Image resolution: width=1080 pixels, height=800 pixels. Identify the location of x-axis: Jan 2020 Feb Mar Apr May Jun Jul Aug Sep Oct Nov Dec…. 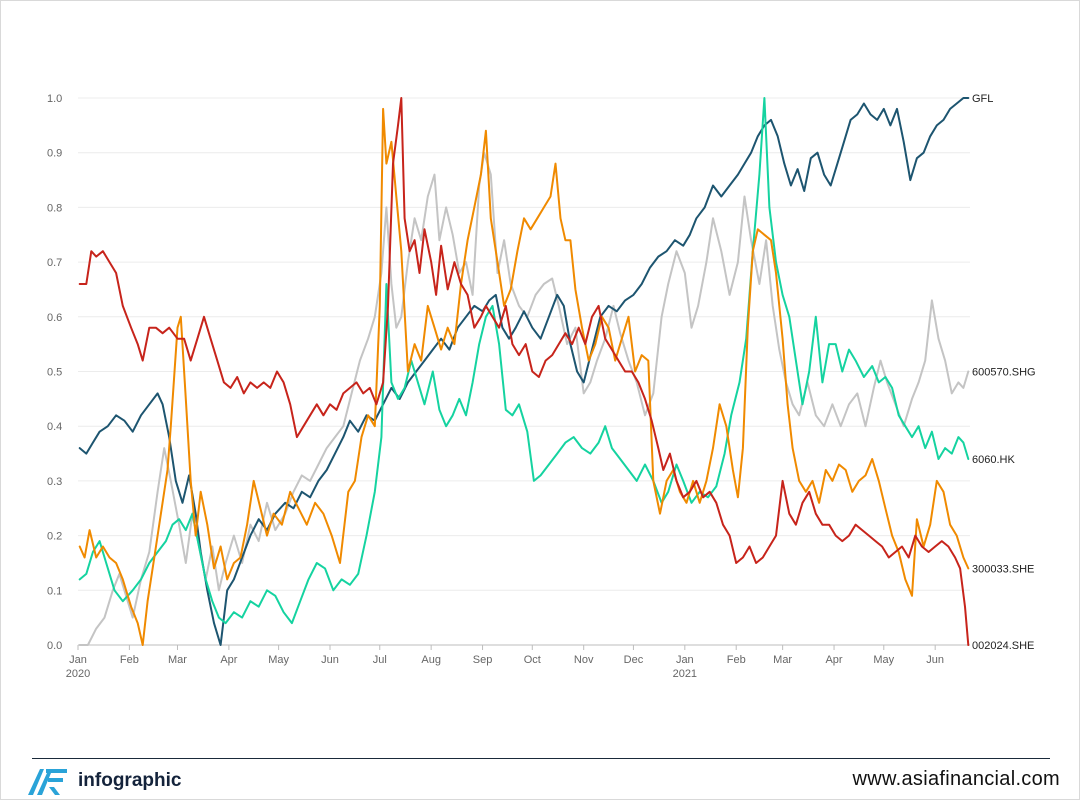
(505, 662).